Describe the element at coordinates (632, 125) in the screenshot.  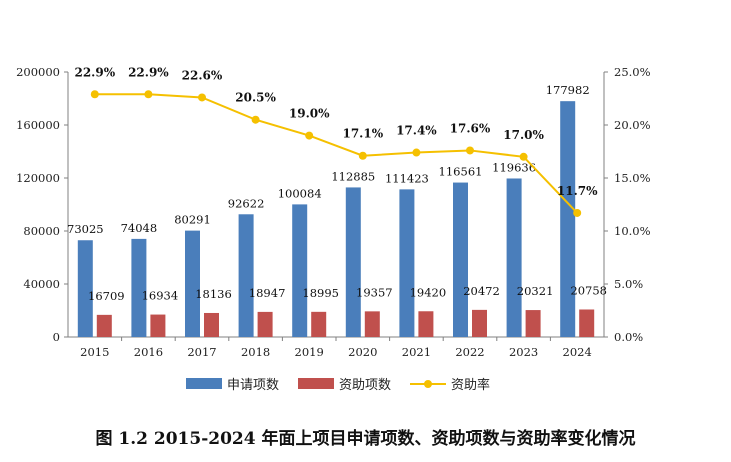
I see `y-right-tick-label: 20.0%` at that location.